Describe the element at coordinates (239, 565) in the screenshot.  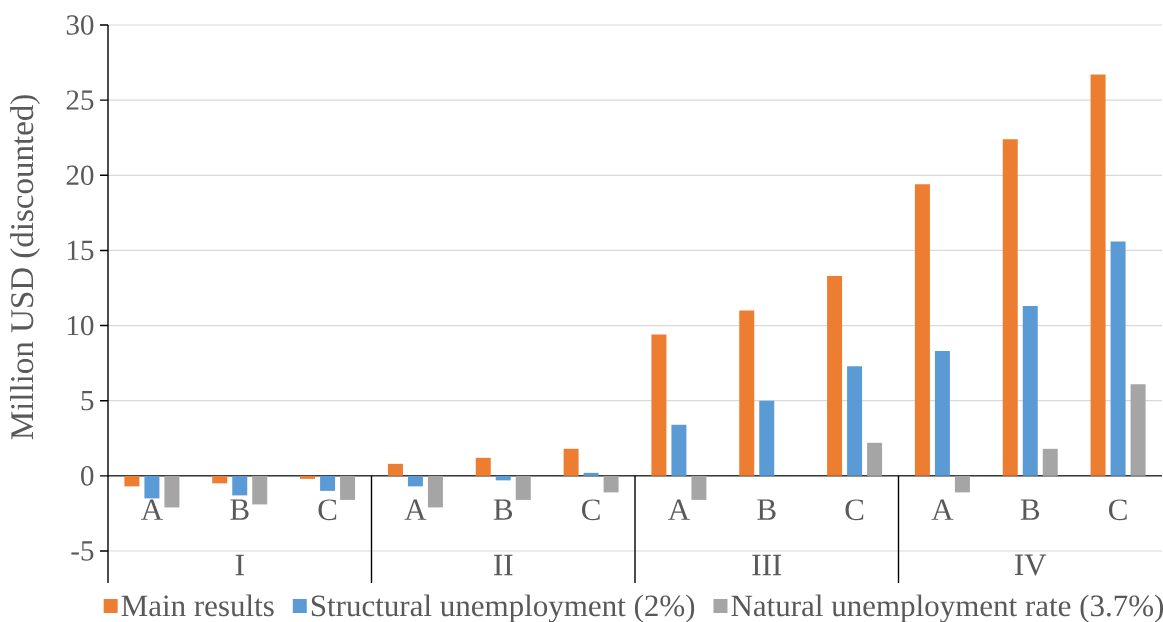
I see `text: I` at that location.